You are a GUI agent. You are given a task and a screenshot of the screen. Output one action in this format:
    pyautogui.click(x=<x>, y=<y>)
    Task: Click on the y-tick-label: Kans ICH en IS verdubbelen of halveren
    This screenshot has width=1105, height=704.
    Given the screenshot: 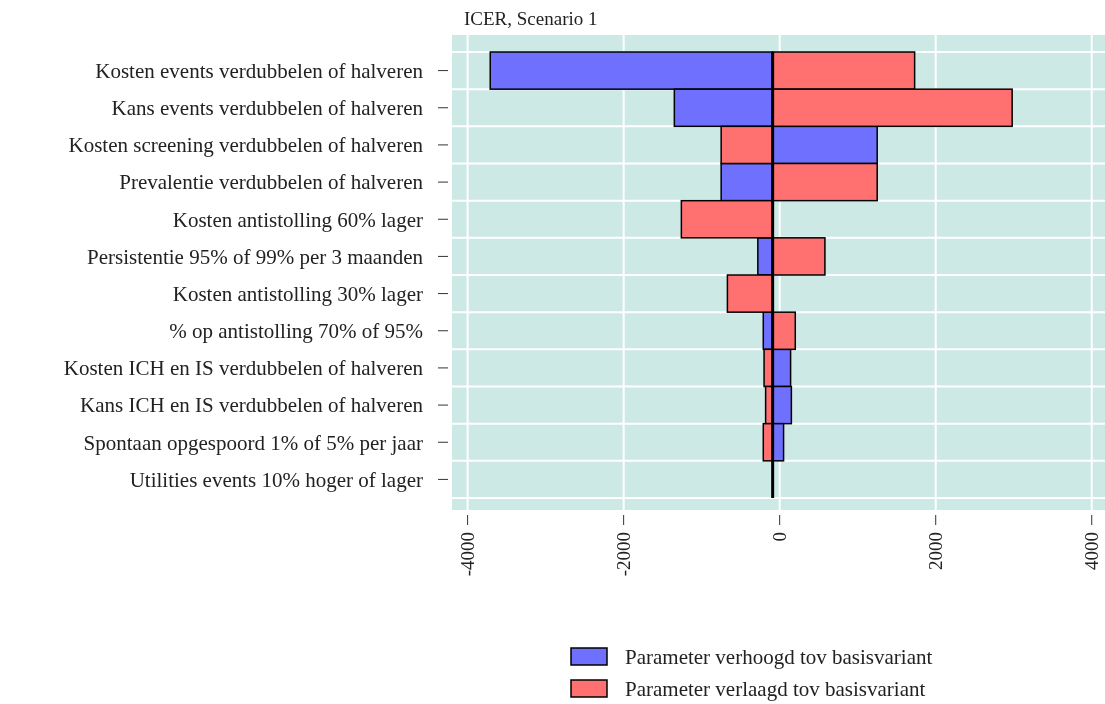 What is the action you would take?
    pyautogui.click(x=252, y=405)
    